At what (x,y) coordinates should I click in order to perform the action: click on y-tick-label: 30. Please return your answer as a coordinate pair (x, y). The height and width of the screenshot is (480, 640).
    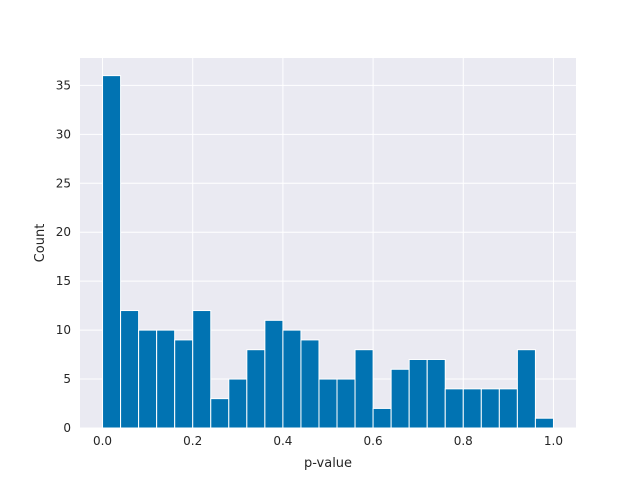
    Looking at the image, I should click on (63, 134).